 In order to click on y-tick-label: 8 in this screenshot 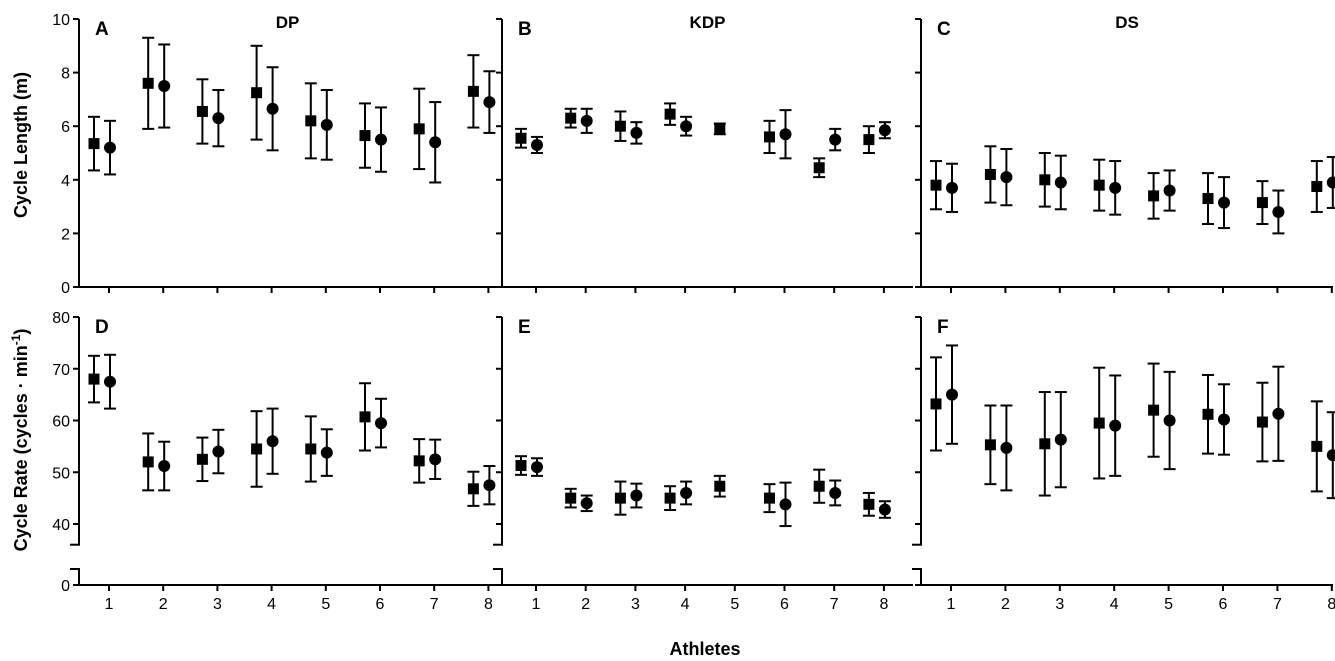, I will do `click(65, 74)`.